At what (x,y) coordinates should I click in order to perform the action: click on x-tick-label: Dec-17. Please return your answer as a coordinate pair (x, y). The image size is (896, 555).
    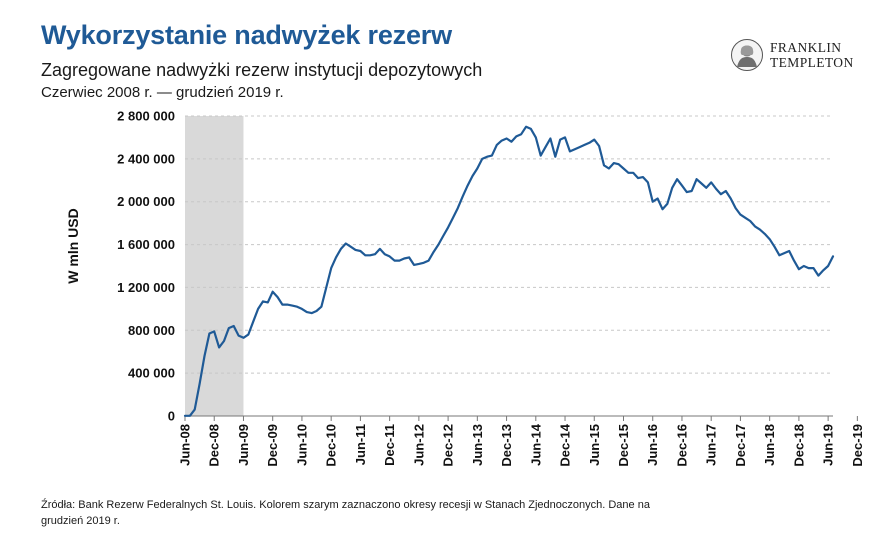
    Looking at the image, I should click on (740, 445).